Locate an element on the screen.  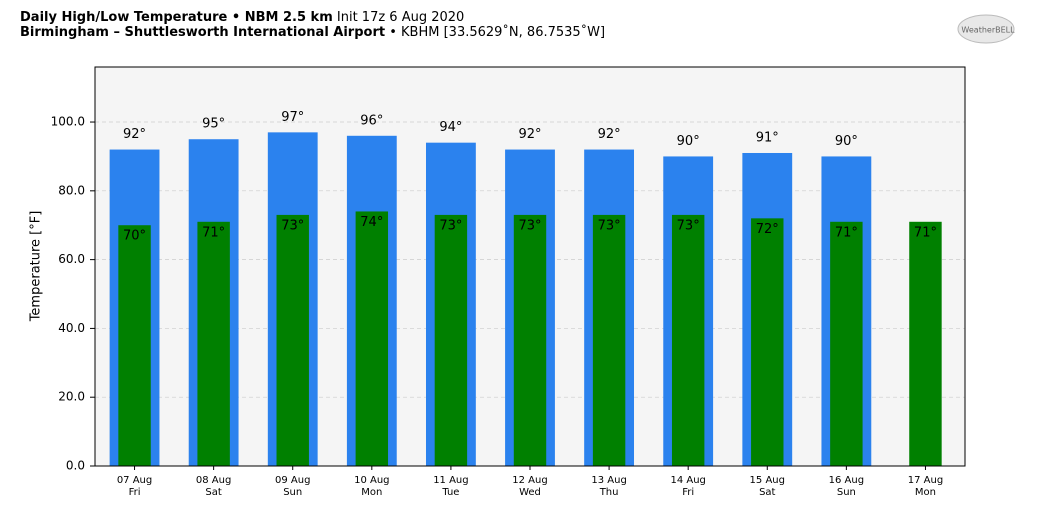
x-tick-label: 11 Aug is located at coordinates (450, 480).